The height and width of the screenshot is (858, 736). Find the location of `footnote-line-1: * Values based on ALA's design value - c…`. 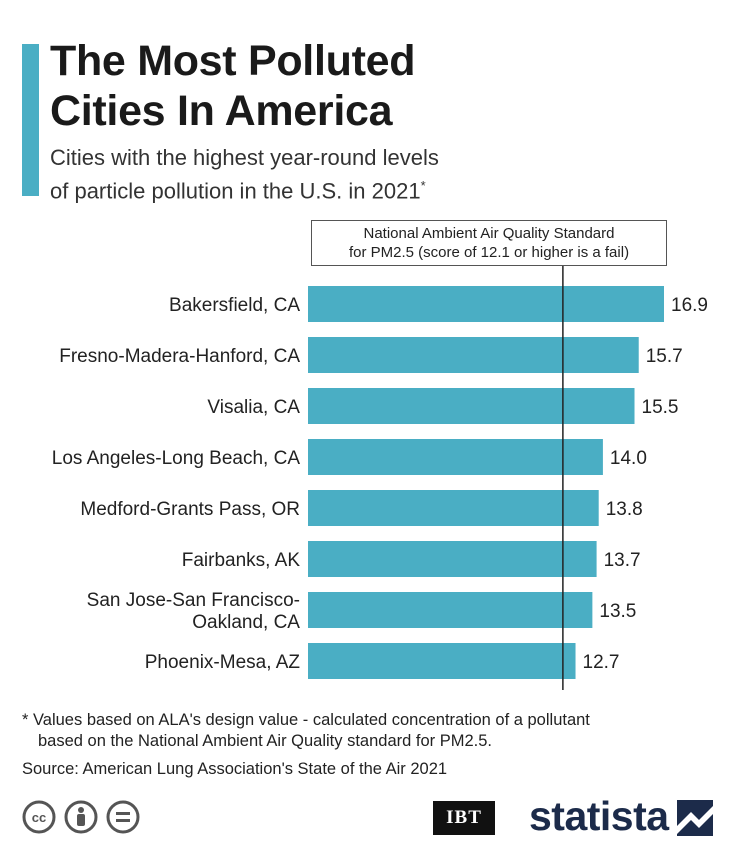

footnote-line-1: * Values based on ALA's design value - c… is located at coordinates (306, 720).